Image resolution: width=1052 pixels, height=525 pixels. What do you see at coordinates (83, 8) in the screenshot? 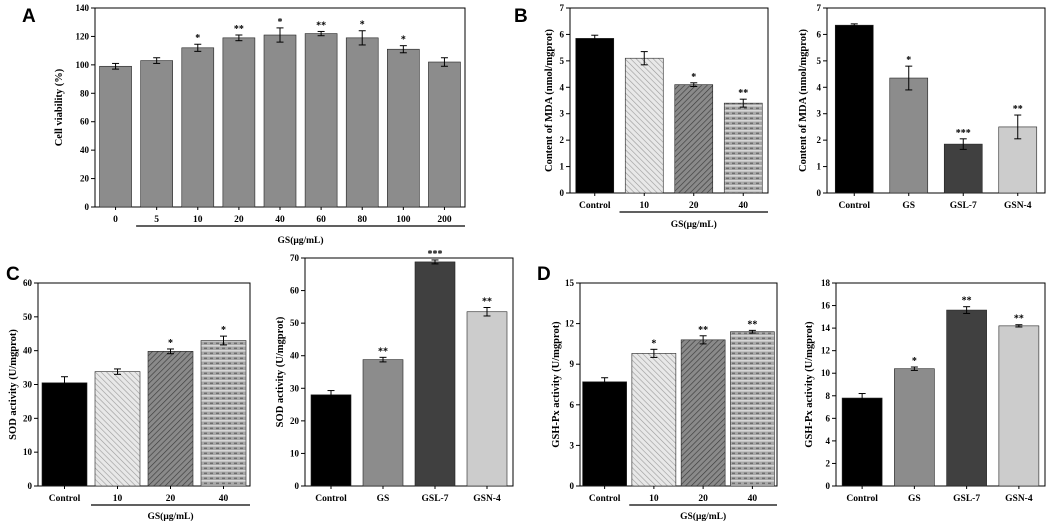
I see `y-tick-label: 140` at bounding box center [83, 8].